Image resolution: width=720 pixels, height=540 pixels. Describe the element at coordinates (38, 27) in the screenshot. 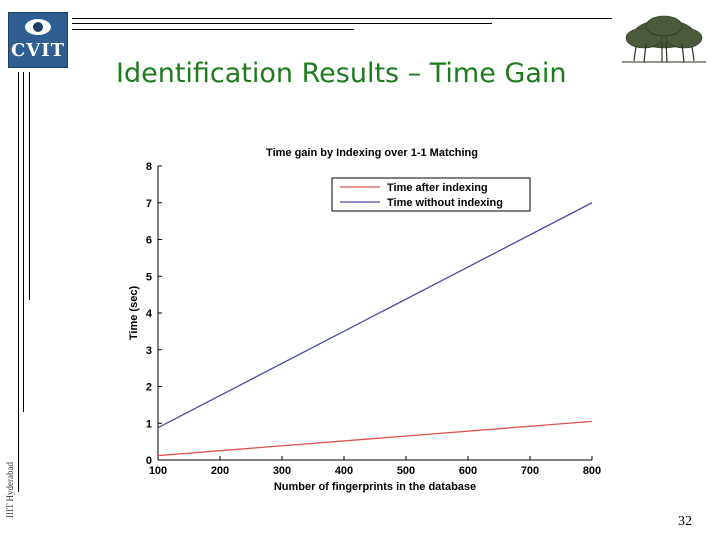

I see `pupil-icon` at that location.